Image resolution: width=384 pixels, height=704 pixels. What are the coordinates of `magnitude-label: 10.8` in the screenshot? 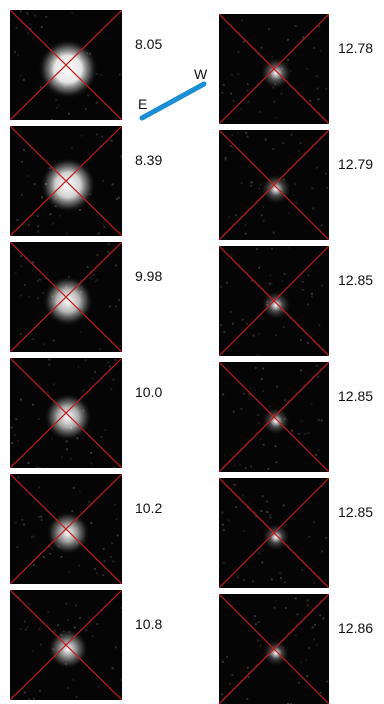 It's located at (149, 624).